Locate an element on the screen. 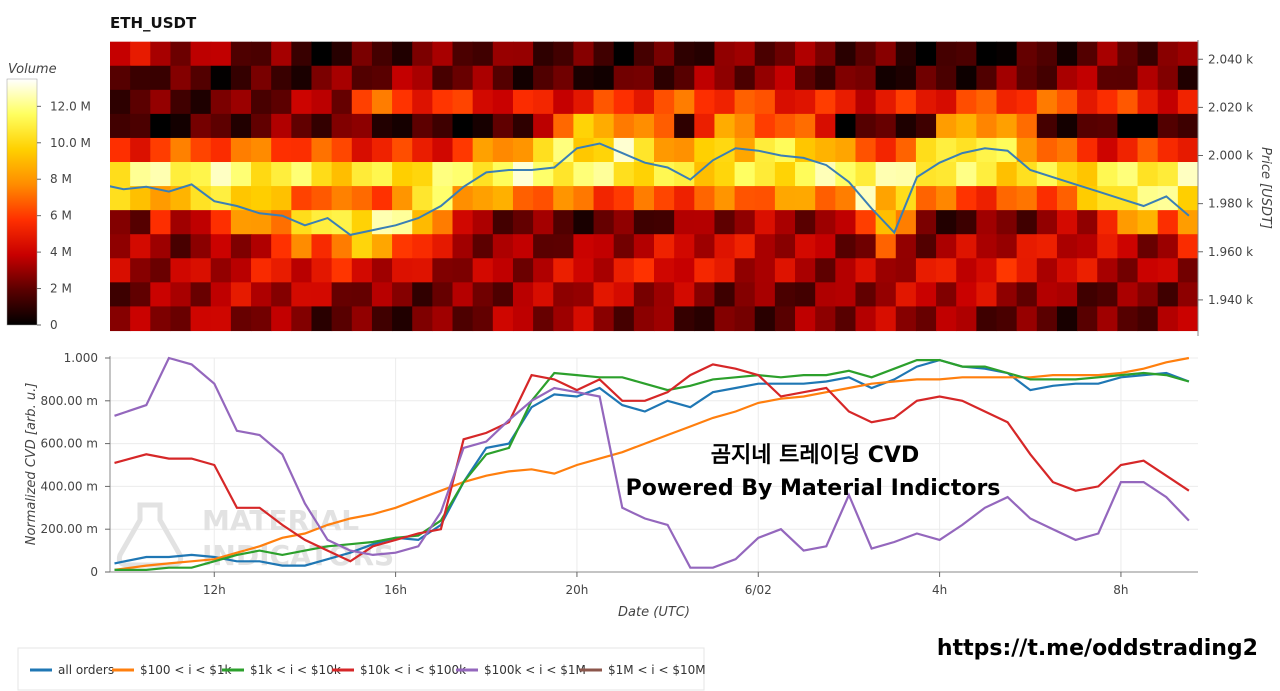 The width and height of the screenshot is (1280, 691). heatmap-y-tick-label: 1.960 k is located at coordinates (1230, 252).